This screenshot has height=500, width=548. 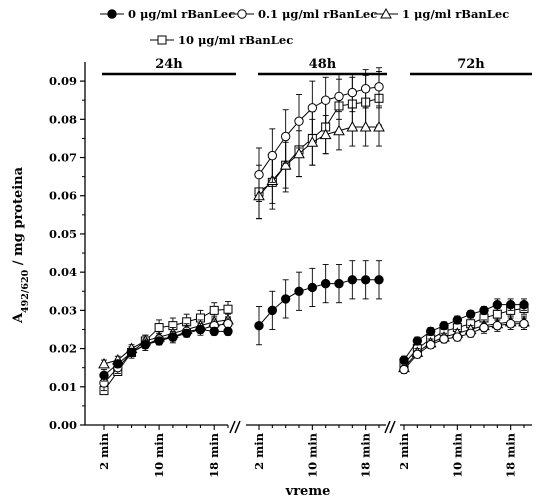 I want to click on period-label: 48h, so click(x=323, y=64).